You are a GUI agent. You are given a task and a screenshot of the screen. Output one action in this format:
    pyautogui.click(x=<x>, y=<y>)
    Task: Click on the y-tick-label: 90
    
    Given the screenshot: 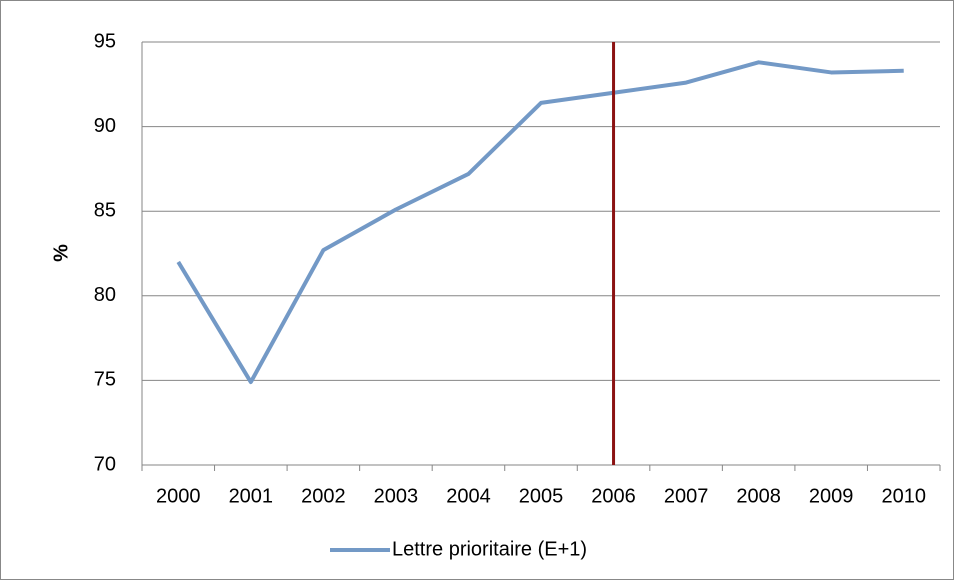 What is the action you would take?
    pyautogui.click(x=105, y=126)
    